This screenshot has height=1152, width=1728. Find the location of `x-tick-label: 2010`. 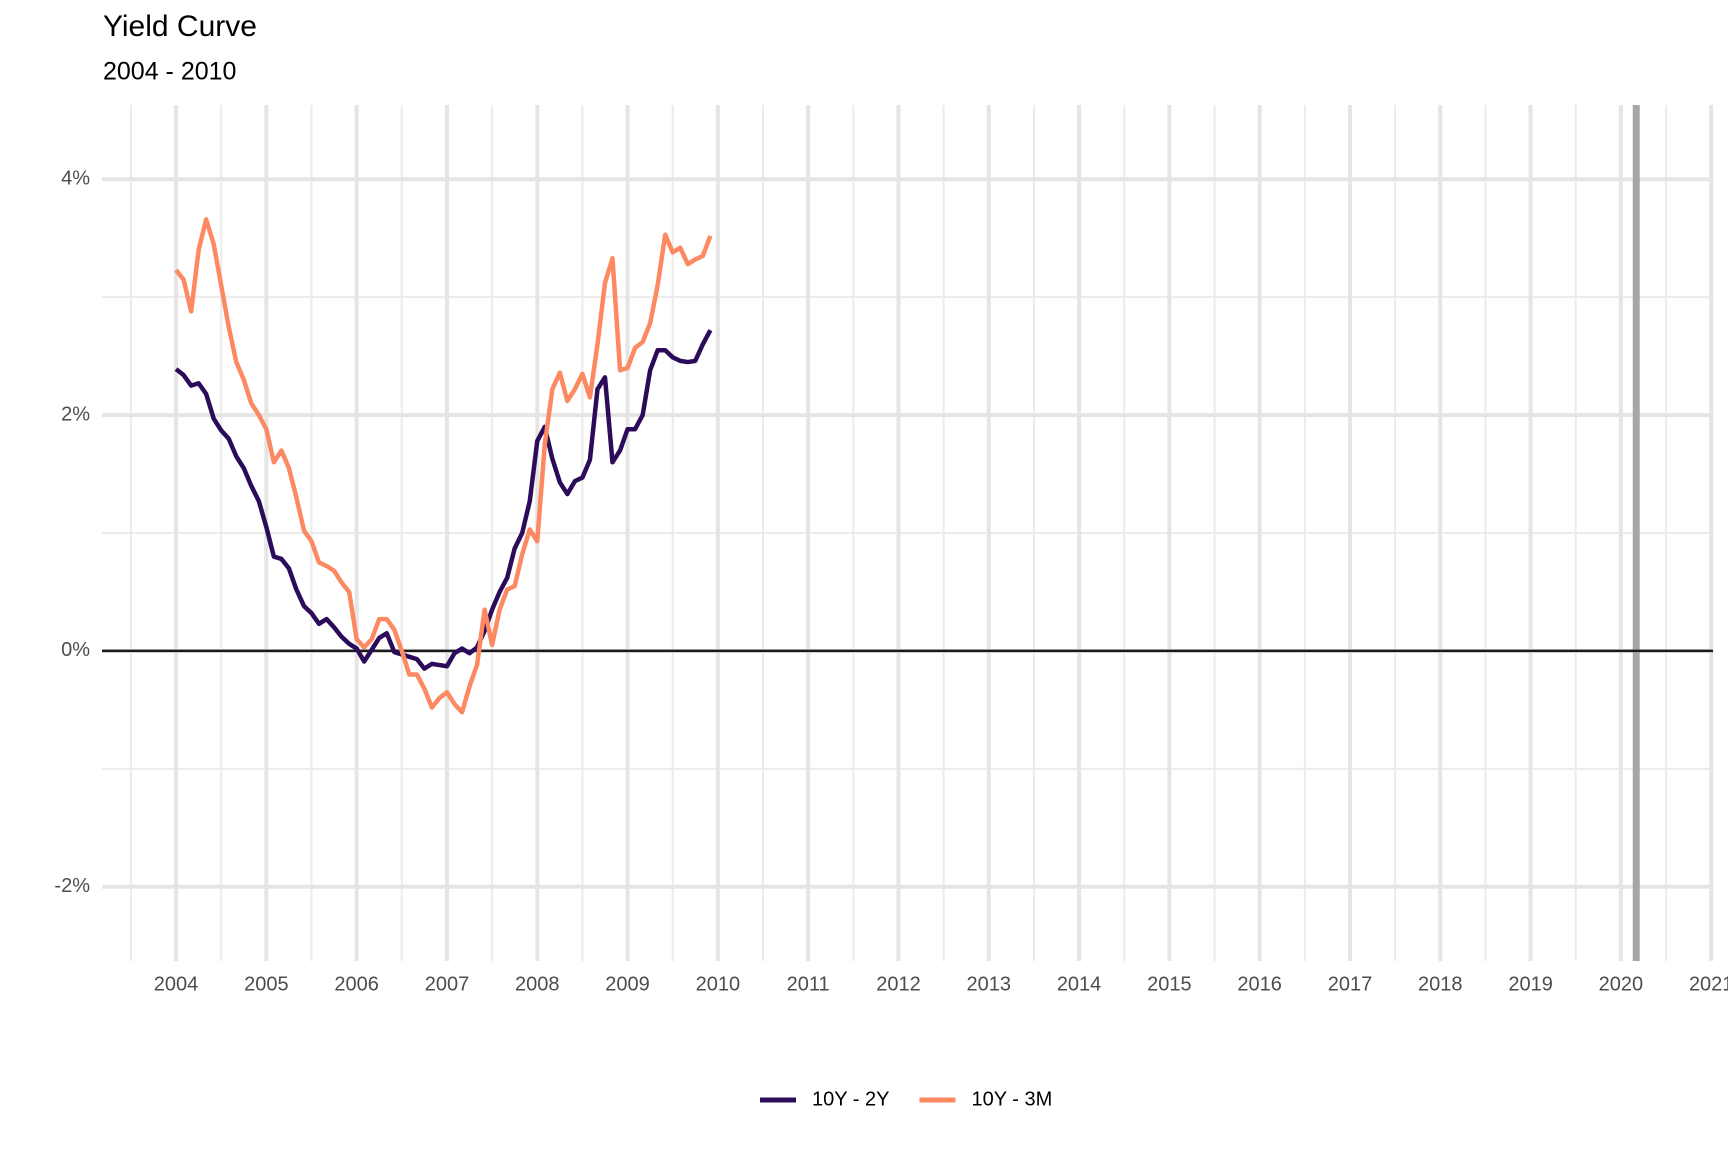

x-tick-label: 2010 is located at coordinates (718, 984).